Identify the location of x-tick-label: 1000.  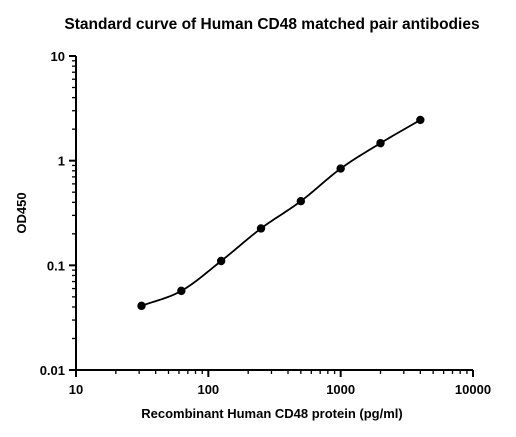
(340, 389).